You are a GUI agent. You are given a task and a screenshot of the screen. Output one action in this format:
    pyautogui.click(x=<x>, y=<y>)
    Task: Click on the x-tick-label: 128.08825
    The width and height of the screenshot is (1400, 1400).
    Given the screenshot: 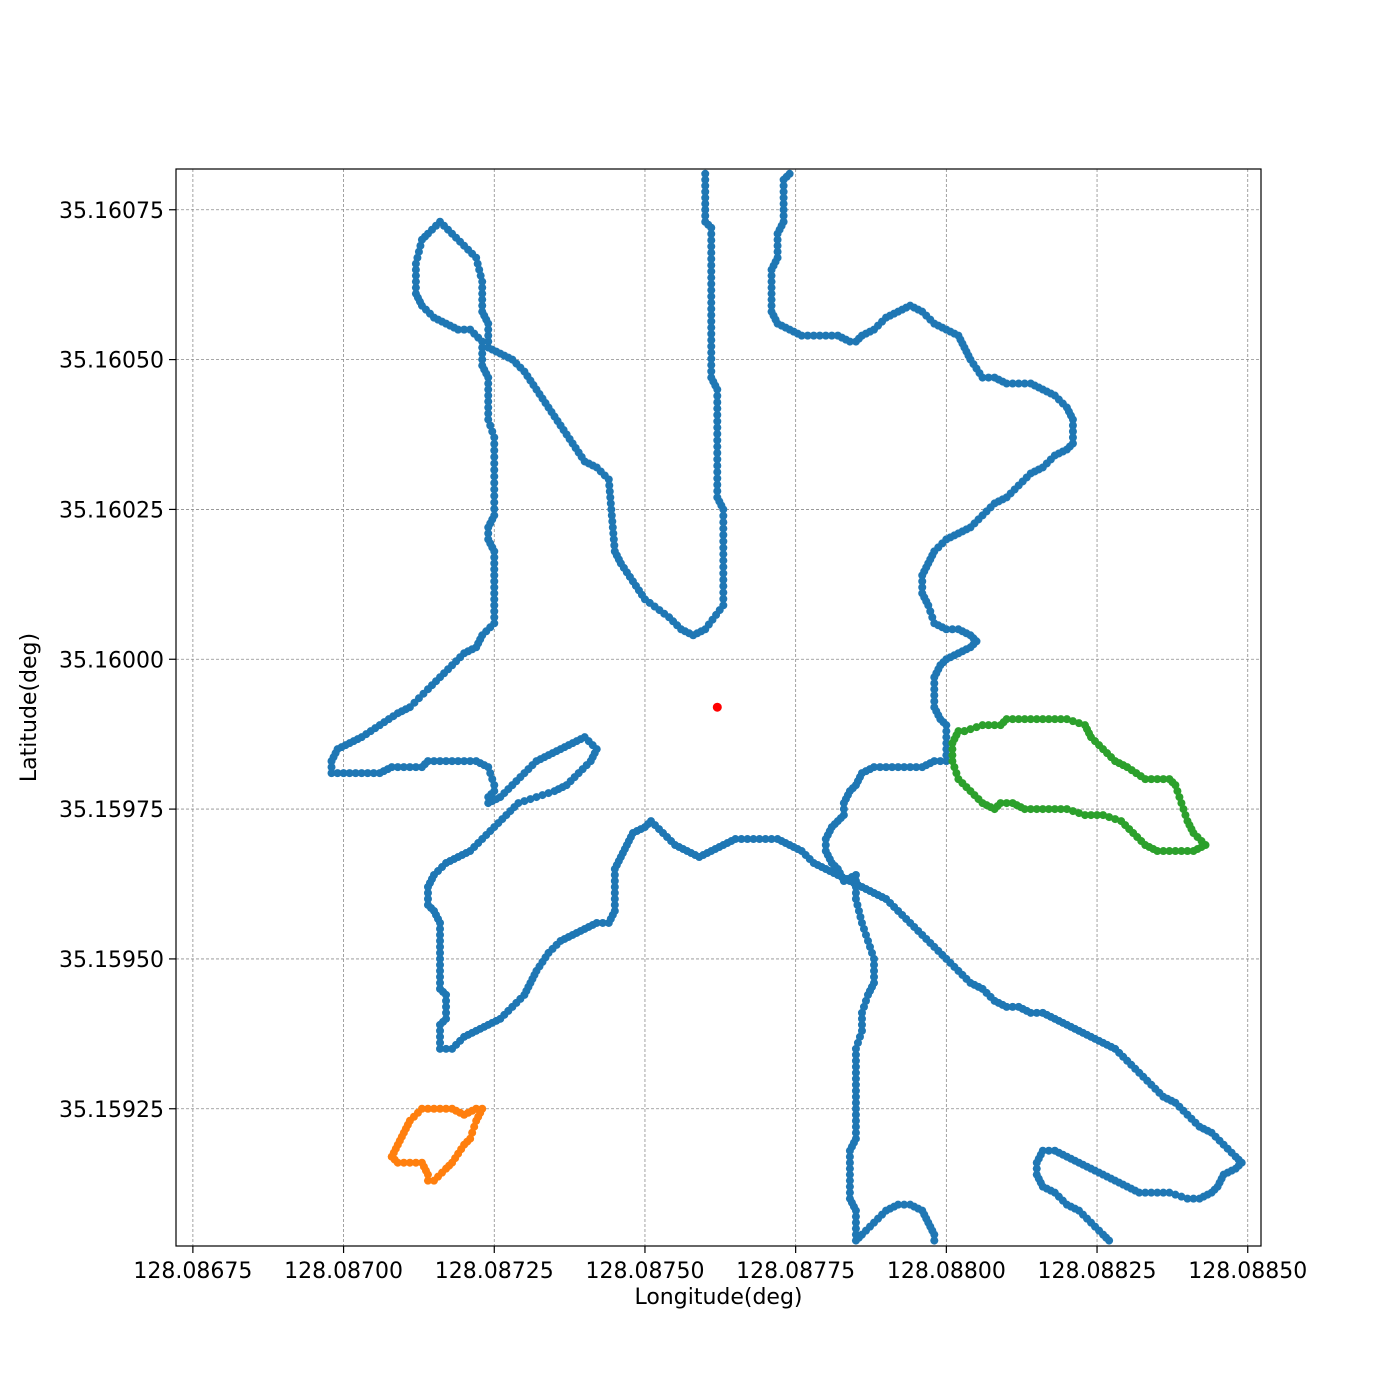 What is the action you would take?
    pyautogui.click(x=1097, y=1271)
    